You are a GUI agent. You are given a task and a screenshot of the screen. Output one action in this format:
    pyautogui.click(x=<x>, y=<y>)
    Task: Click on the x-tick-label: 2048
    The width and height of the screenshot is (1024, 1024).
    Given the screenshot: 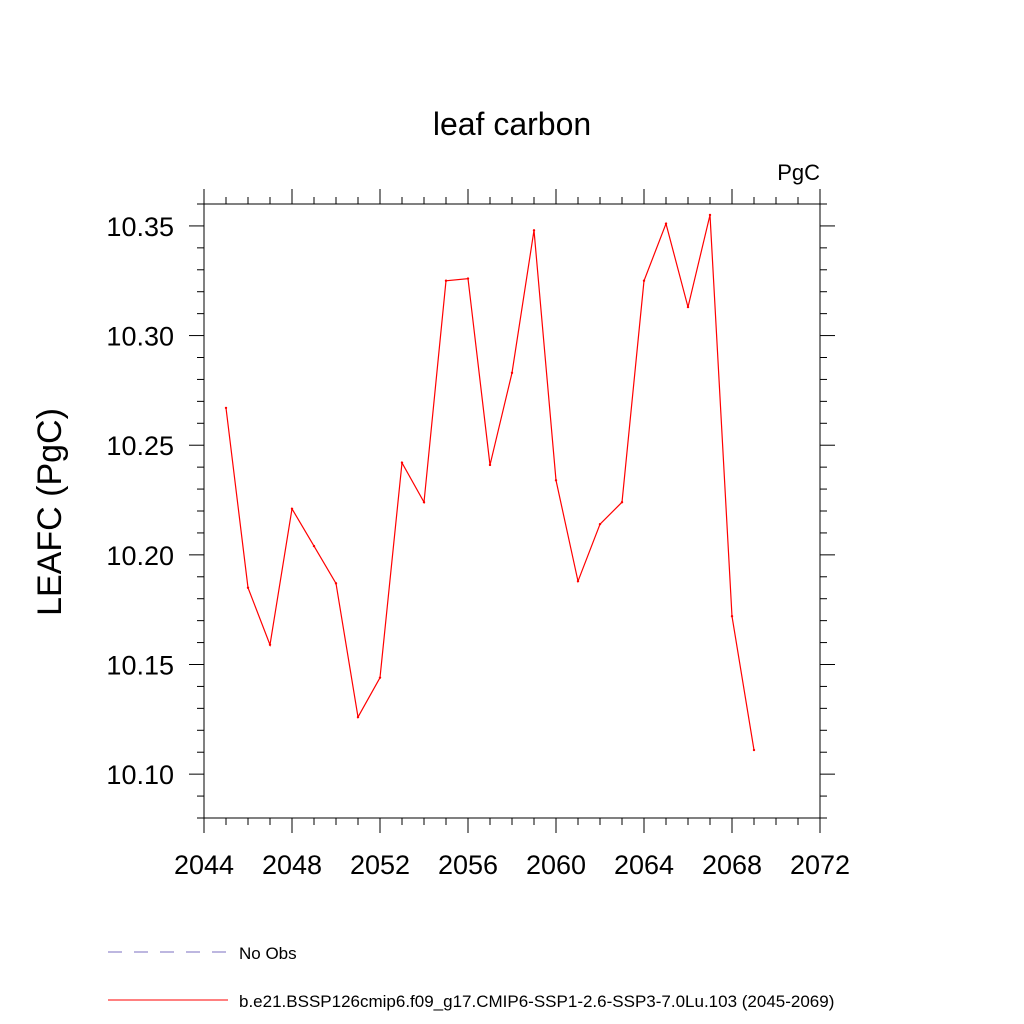 What is the action you would take?
    pyautogui.click(x=292, y=865)
    